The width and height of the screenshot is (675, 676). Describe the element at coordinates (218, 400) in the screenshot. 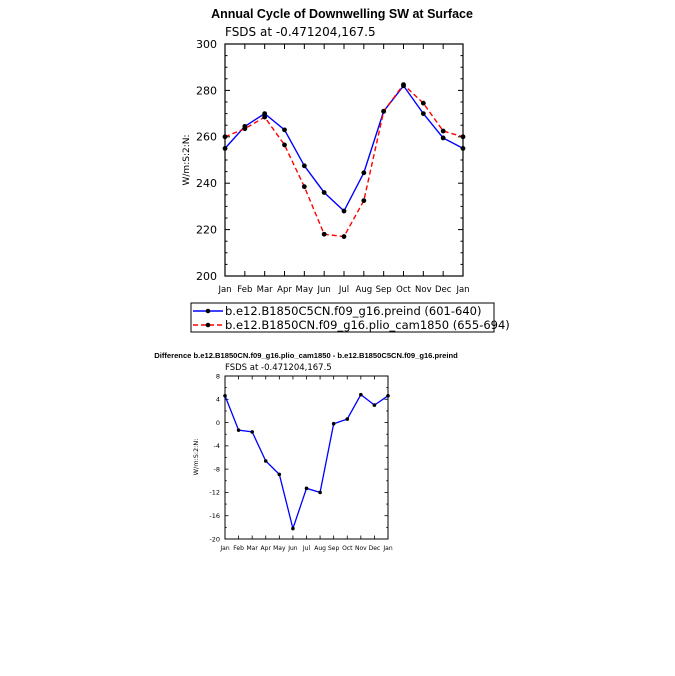

I see `chart2-ytick-label: 4` at that location.